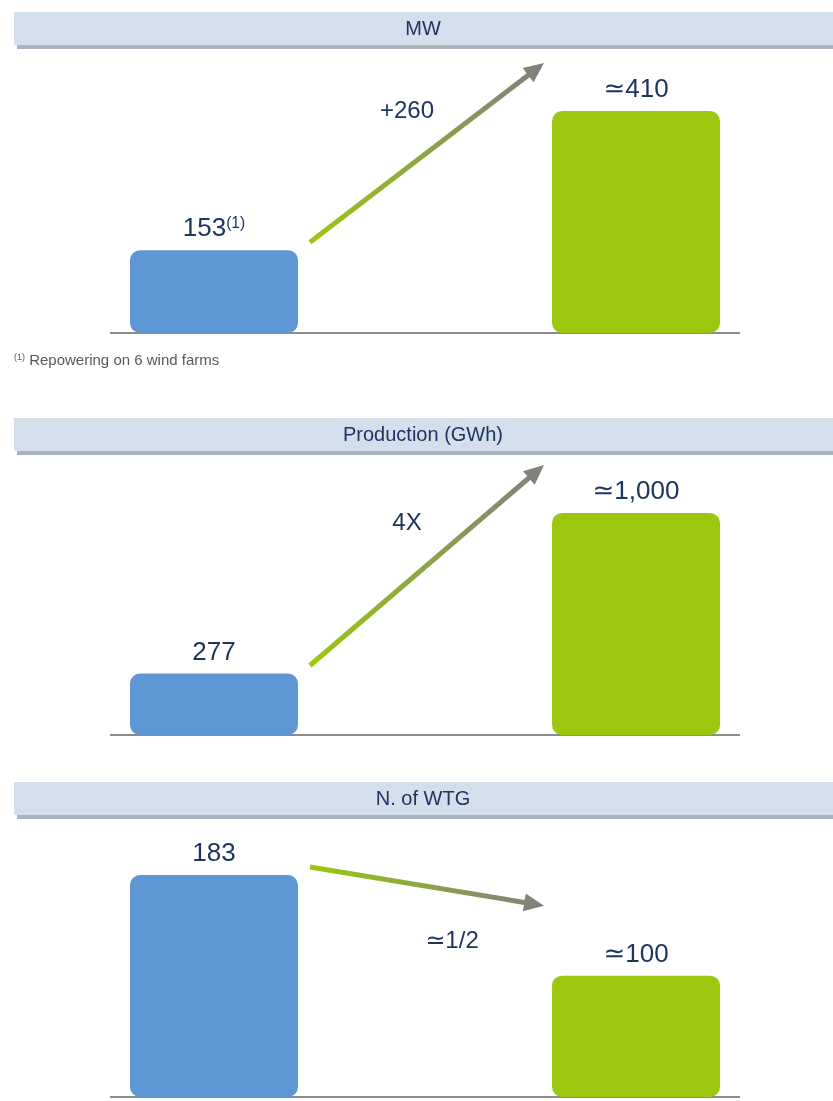 This screenshot has width=833, height=1101. Describe the element at coordinates (423, 28) in the screenshot. I see `chart-title: MW` at that location.